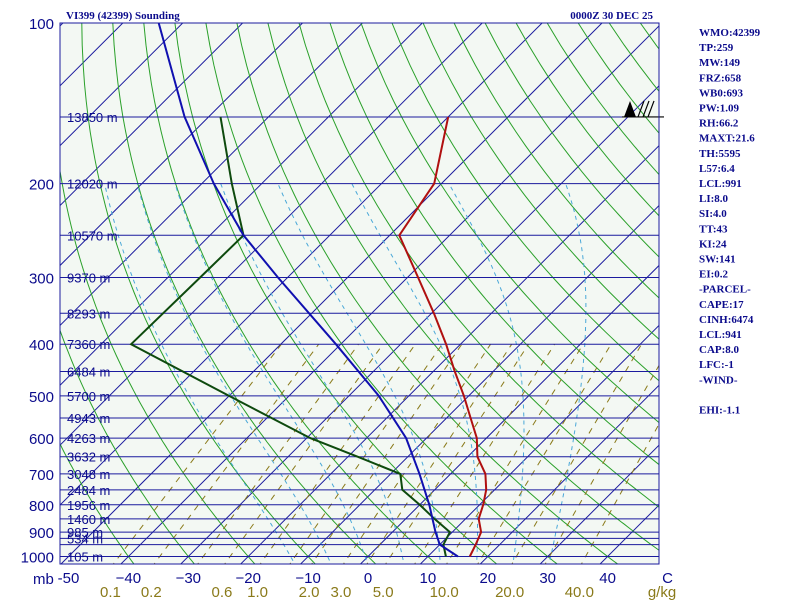  What do you see at coordinates (719, 63) in the screenshot?
I see `index-entry: MW:149` at bounding box center [719, 63].